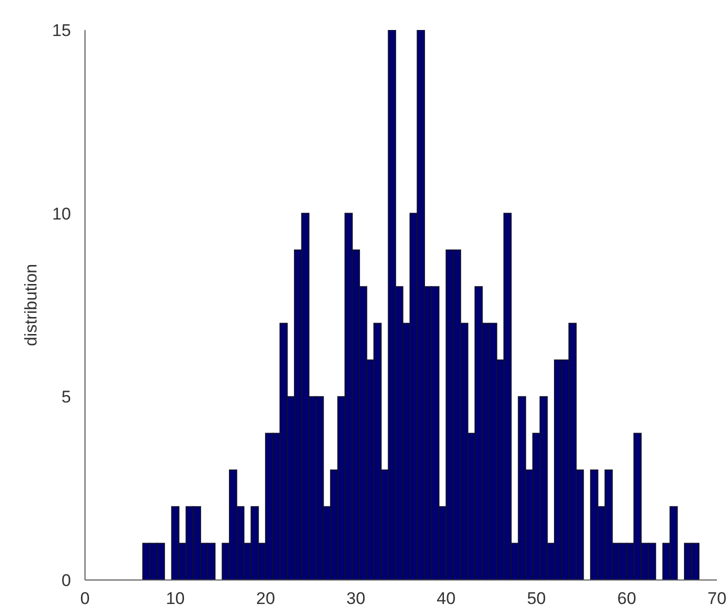 This screenshot has height=614, width=728. I want to click on x-tick-label: 50, so click(536, 598).